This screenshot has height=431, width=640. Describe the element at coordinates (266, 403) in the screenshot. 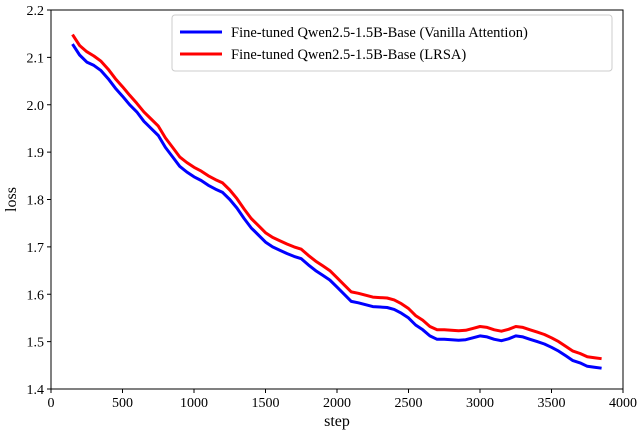

I see `x-tick-label: 1500` at that location.